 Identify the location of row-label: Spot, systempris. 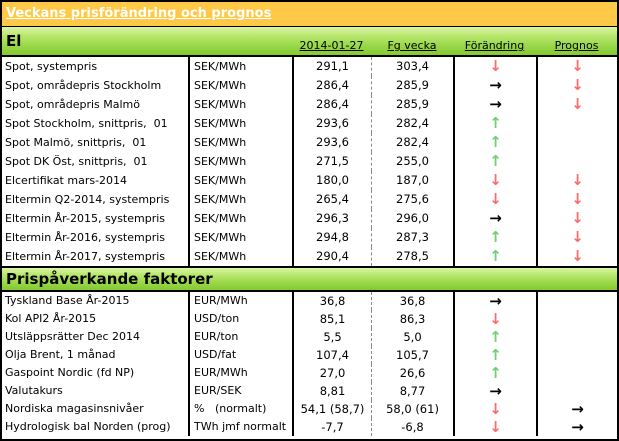
(51, 66).